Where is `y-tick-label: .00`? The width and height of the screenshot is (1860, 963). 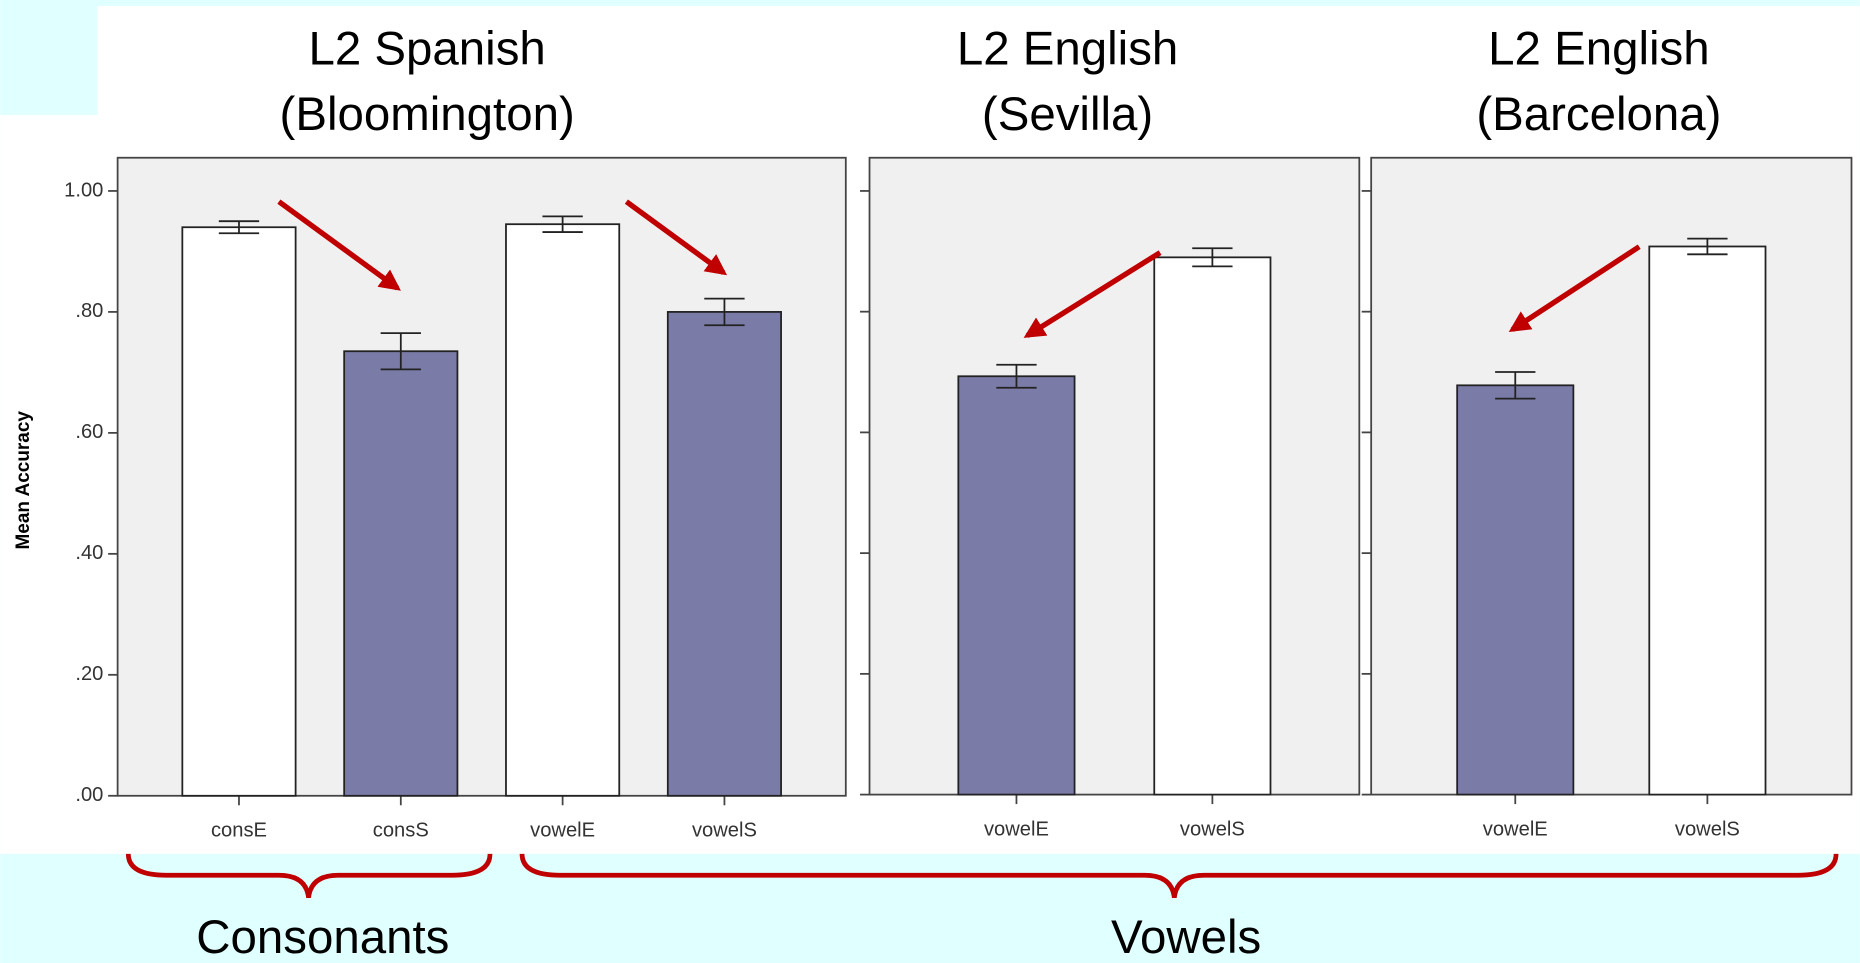 y-tick-label: .00 is located at coordinates (89, 795).